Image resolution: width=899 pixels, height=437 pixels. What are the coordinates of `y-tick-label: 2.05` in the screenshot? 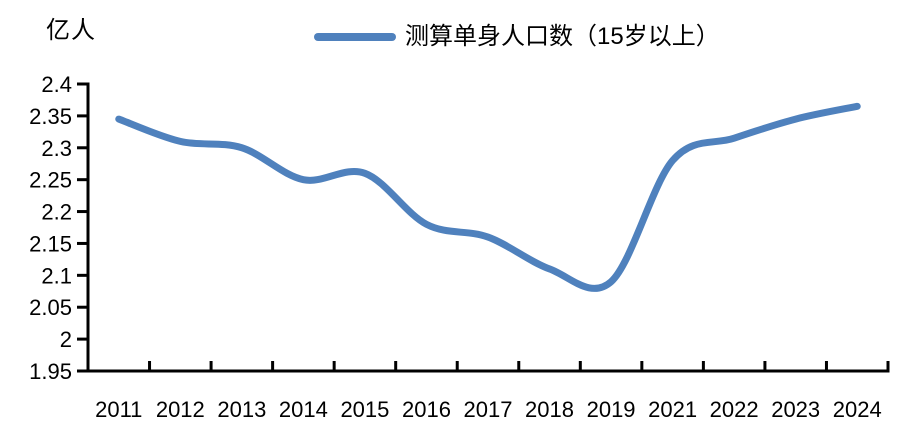 It's located at (50, 307).